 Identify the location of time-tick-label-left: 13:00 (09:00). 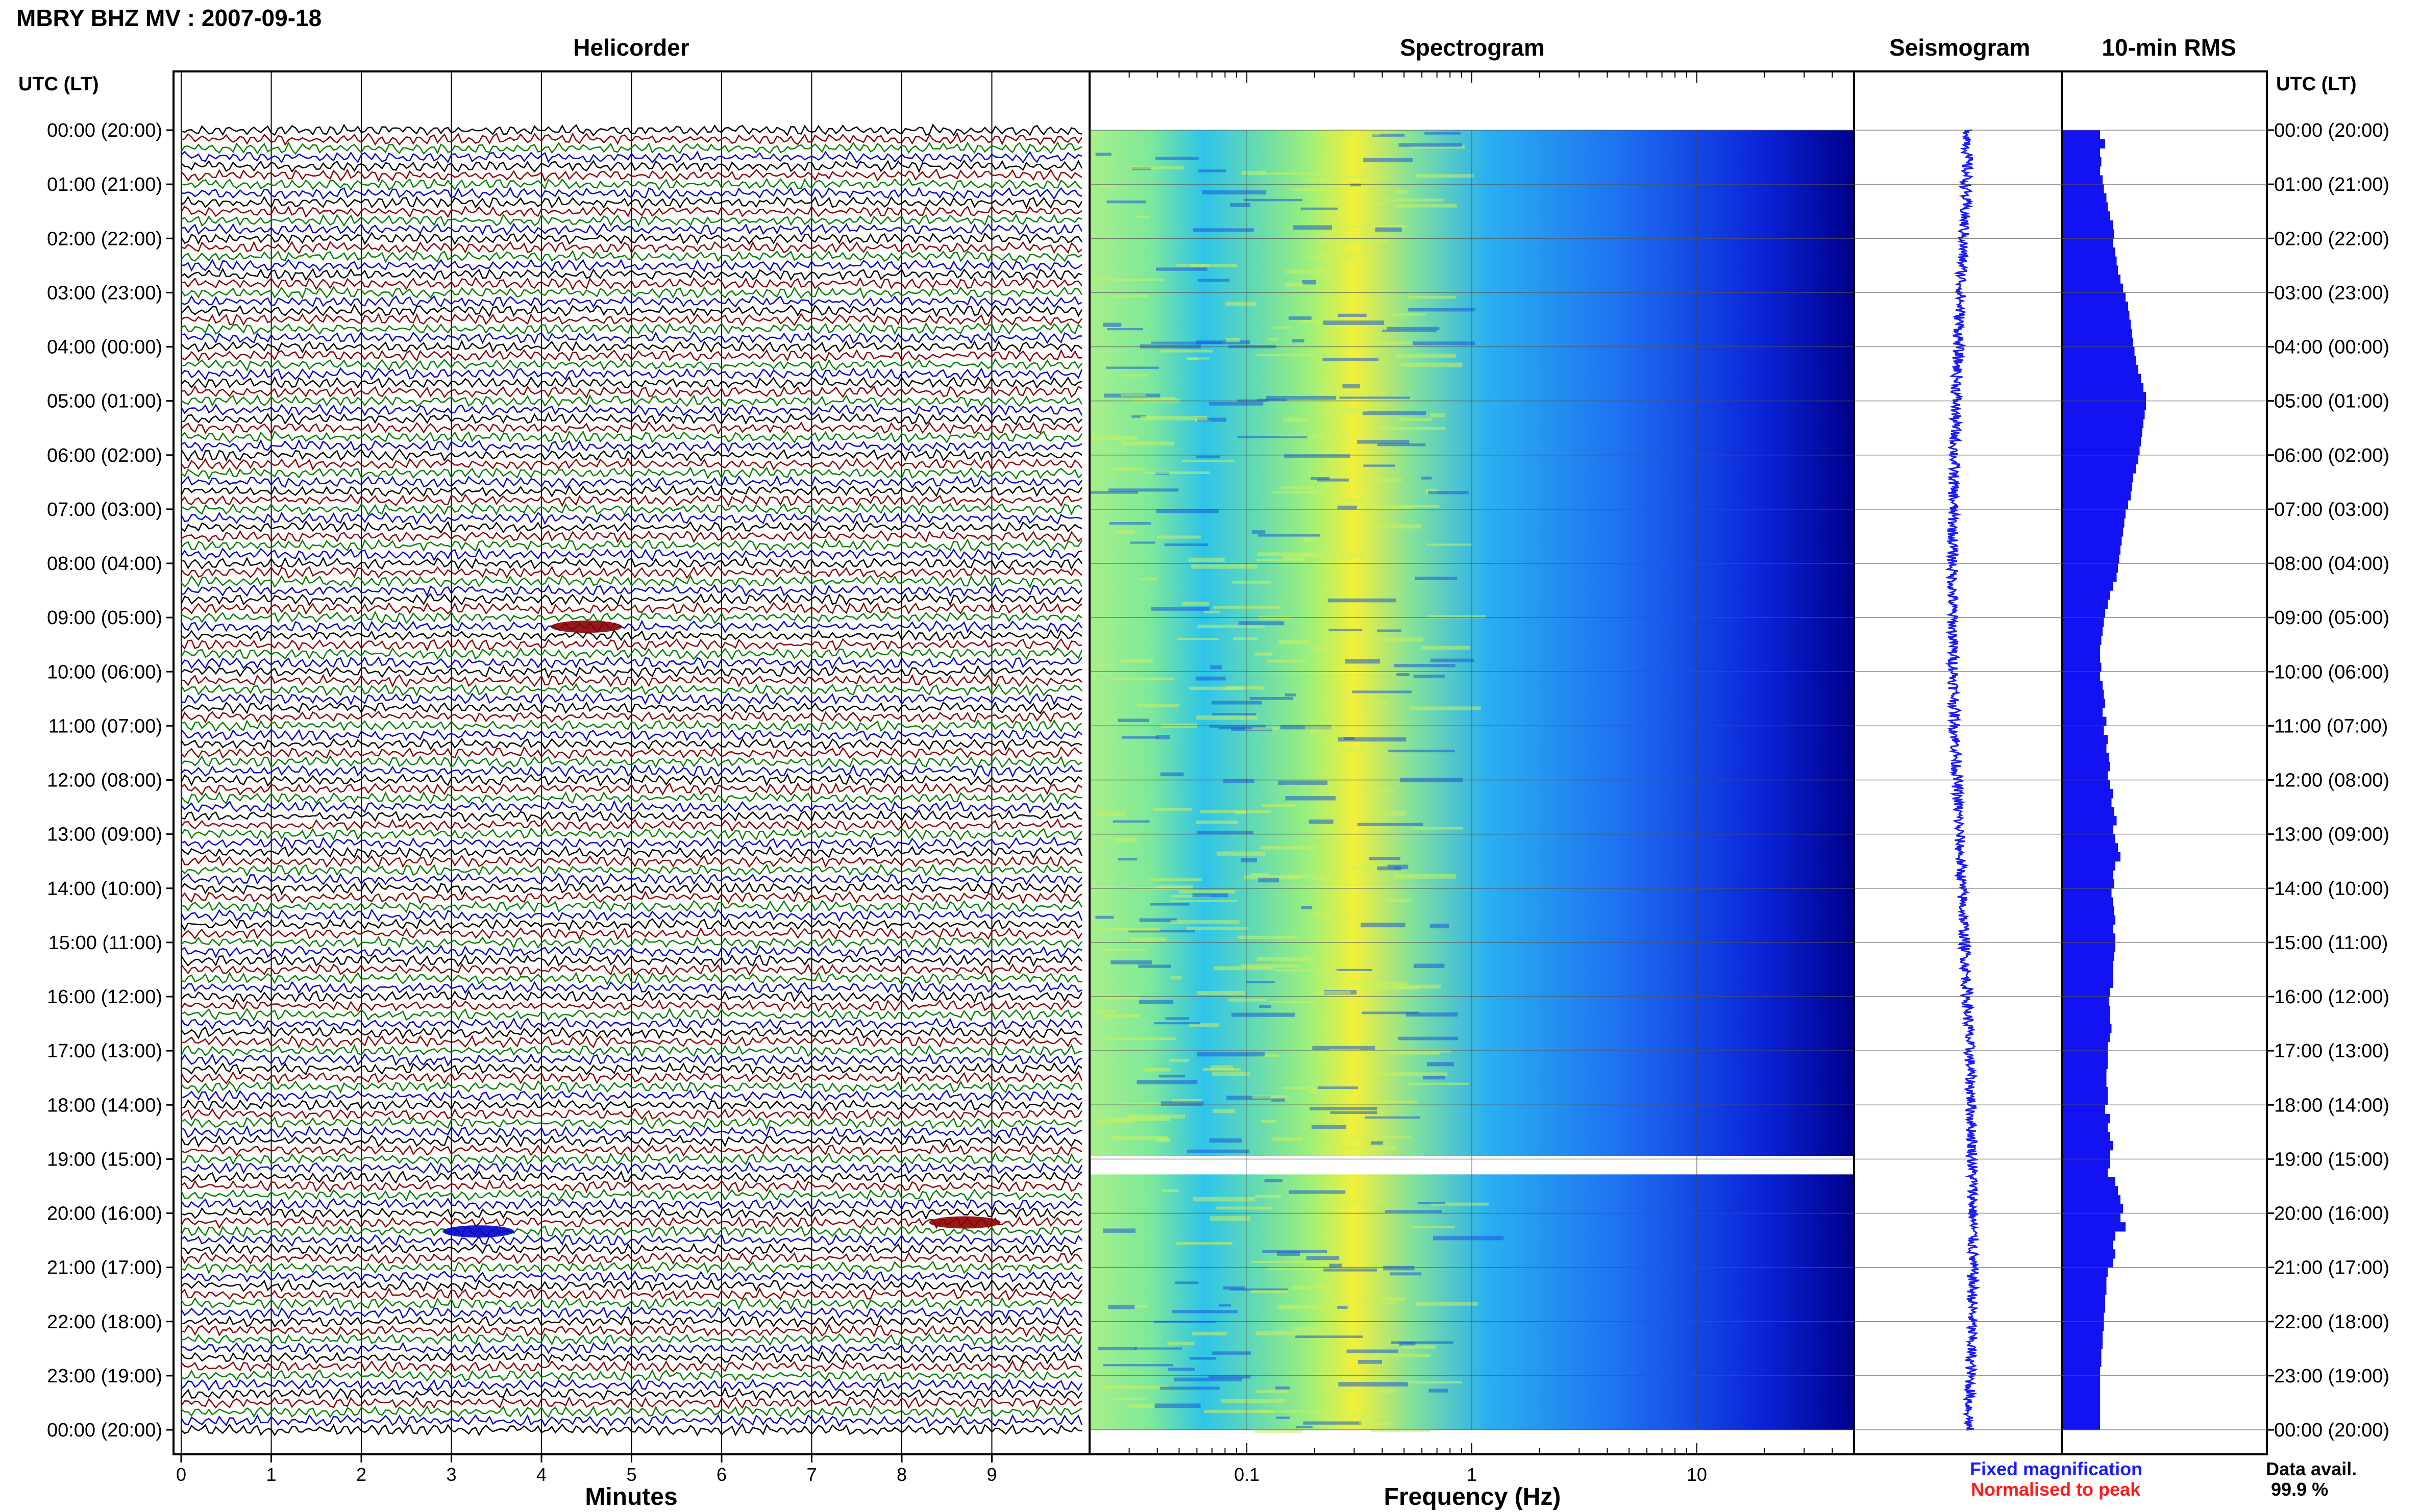
(104, 835).